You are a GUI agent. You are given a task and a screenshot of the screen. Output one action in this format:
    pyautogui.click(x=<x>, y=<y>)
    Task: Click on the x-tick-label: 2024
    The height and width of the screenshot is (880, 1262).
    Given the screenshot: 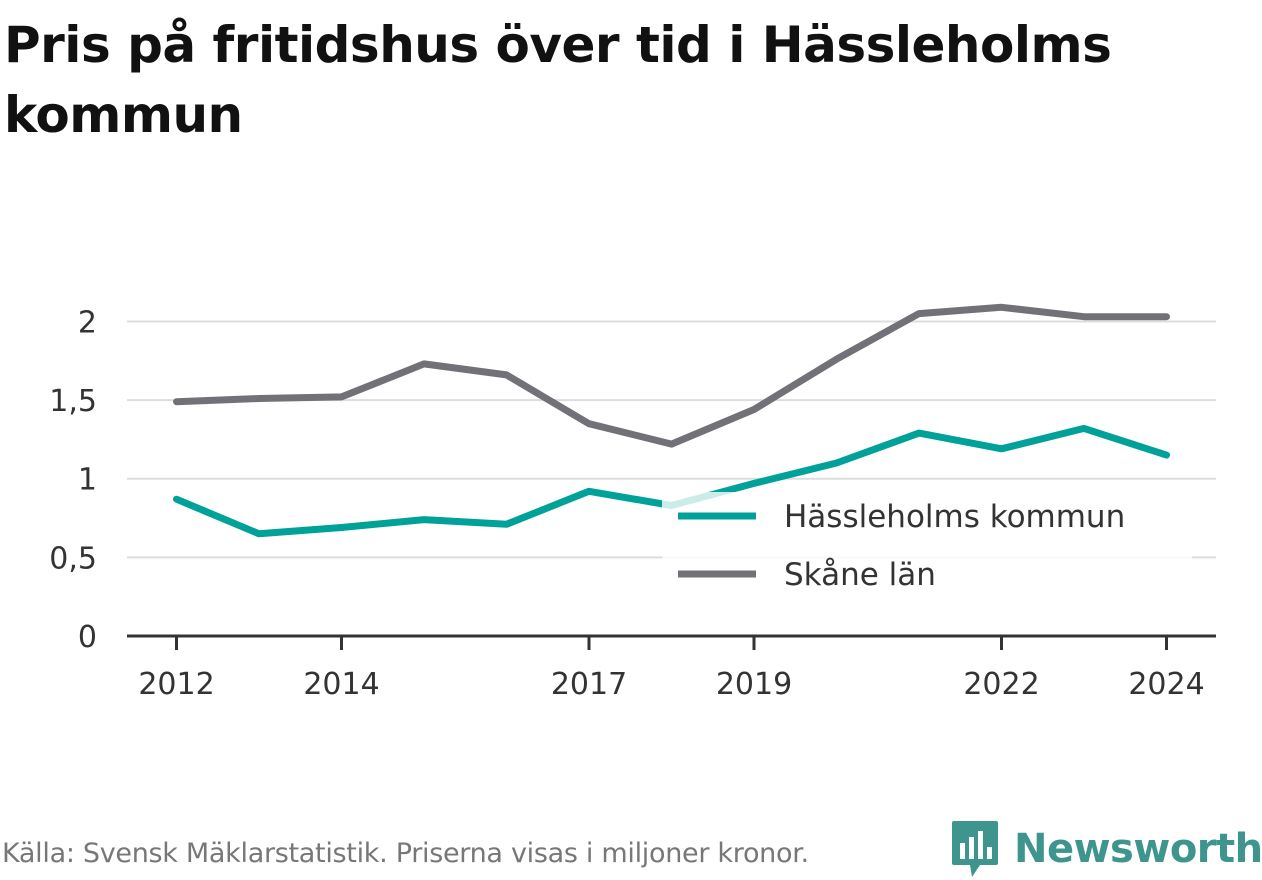 What is the action you would take?
    pyautogui.click(x=1166, y=684)
    